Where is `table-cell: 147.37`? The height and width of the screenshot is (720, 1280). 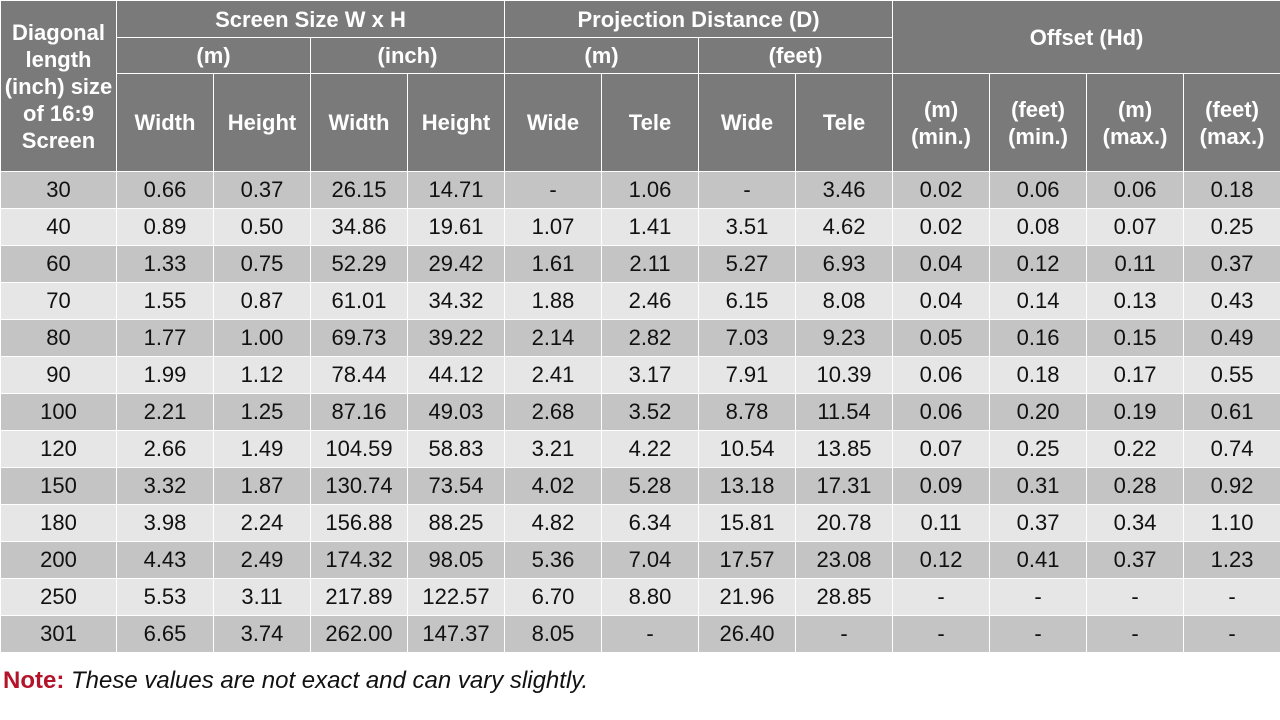 table-cell: 147.37 is located at coordinates (456, 634).